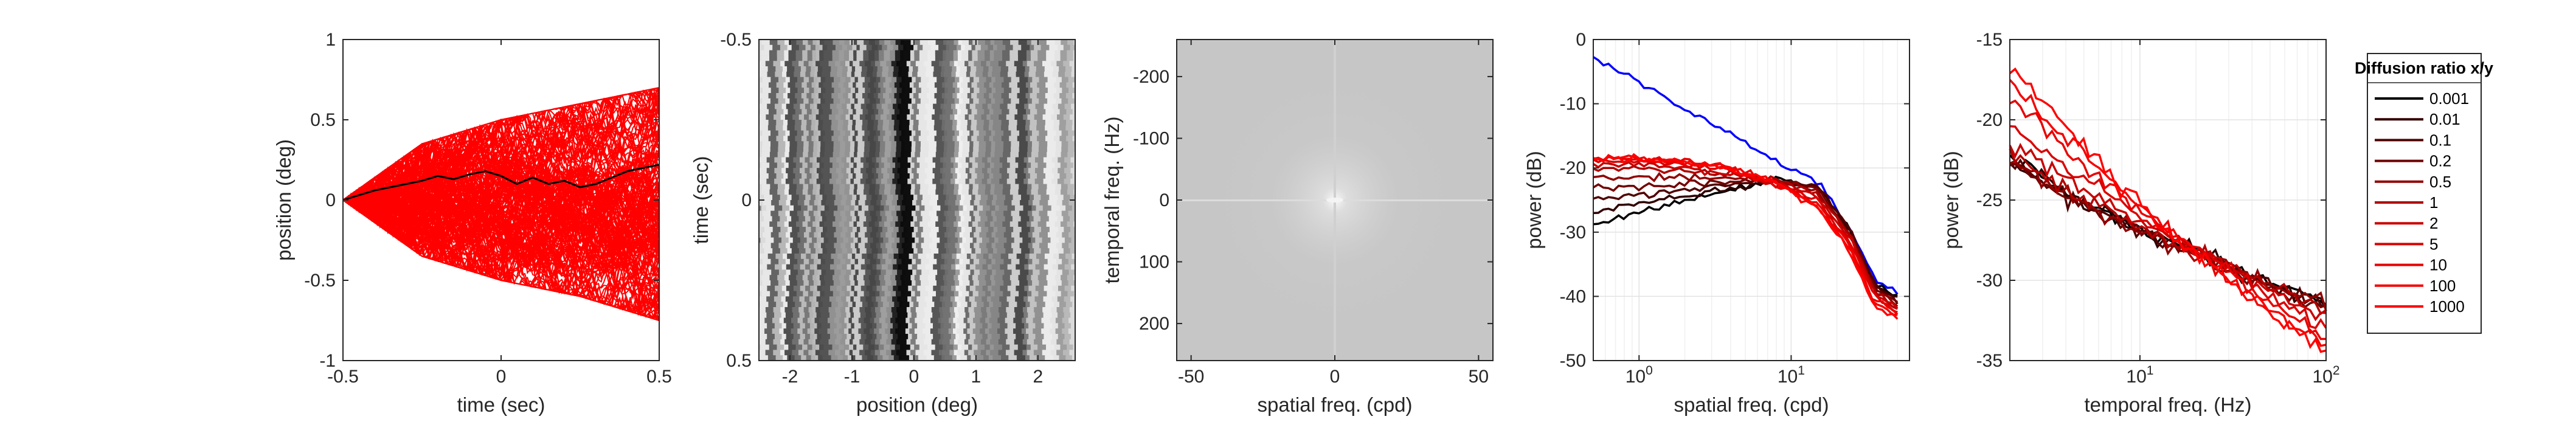 Image resolution: width=2576 pixels, height=422 pixels. What do you see at coordinates (2440, 182) in the screenshot?
I see `legend-label: 0.5` at bounding box center [2440, 182].